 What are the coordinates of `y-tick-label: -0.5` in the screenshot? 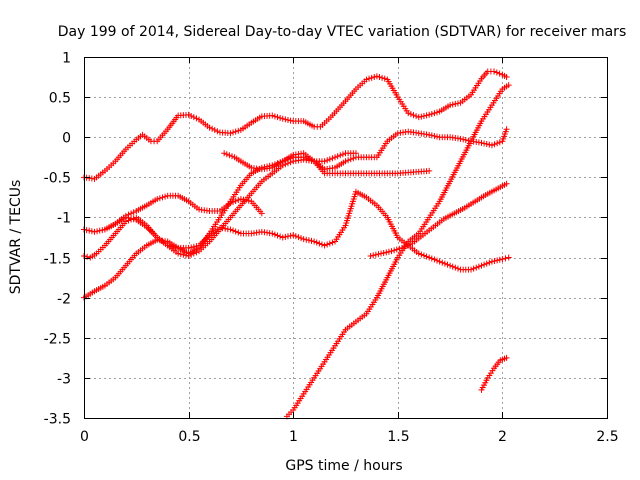 It's located at (57, 179).